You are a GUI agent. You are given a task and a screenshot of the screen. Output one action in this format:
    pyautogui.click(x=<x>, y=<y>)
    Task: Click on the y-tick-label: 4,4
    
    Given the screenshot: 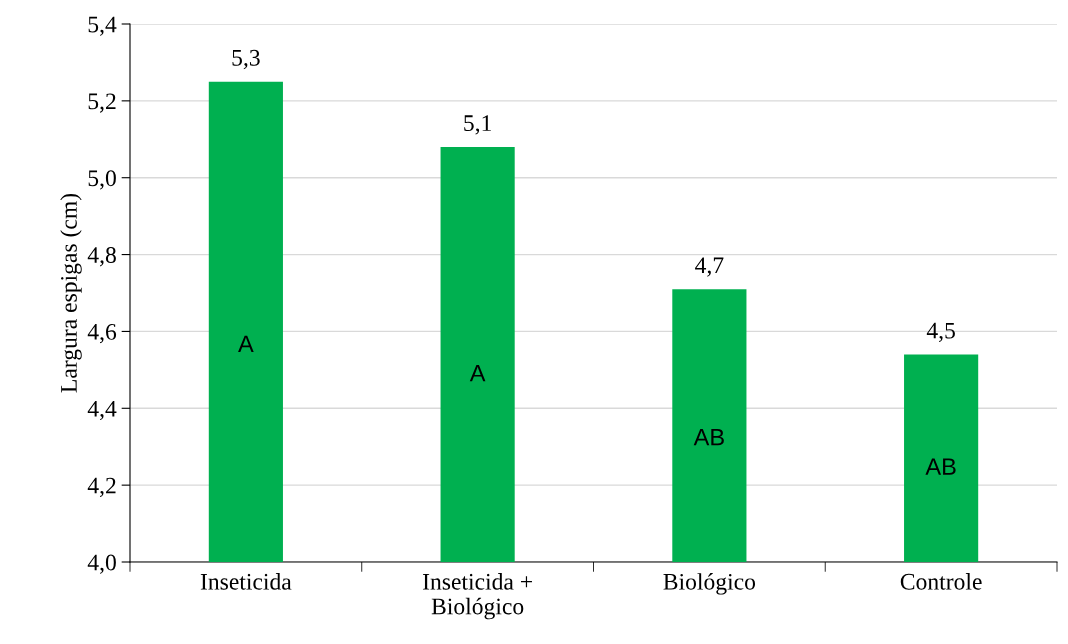 What is the action you would take?
    pyautogui.click(x=102, y=410)
    